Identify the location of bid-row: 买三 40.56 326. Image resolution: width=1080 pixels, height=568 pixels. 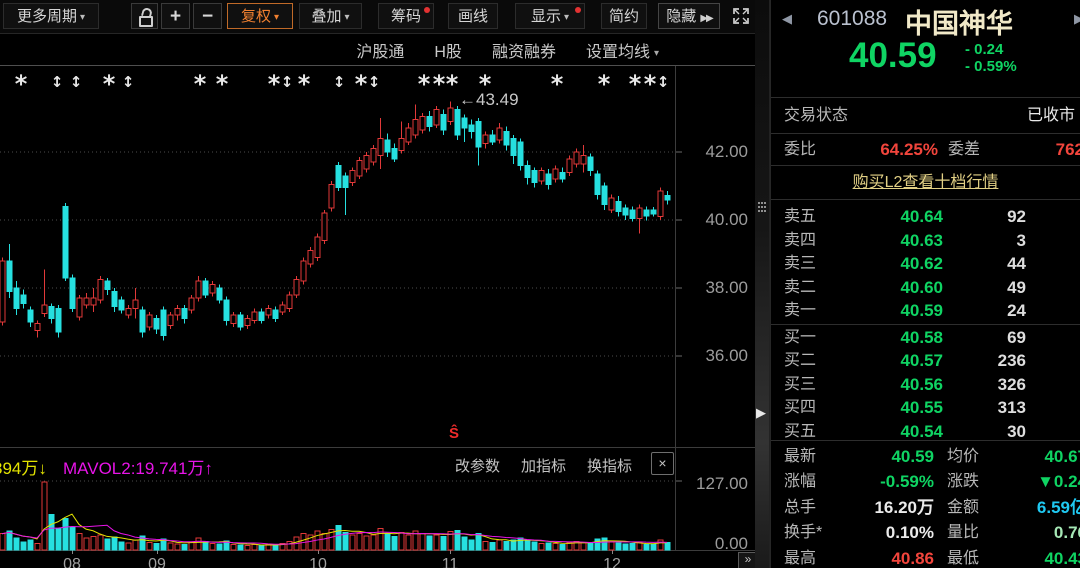
(905, 384).